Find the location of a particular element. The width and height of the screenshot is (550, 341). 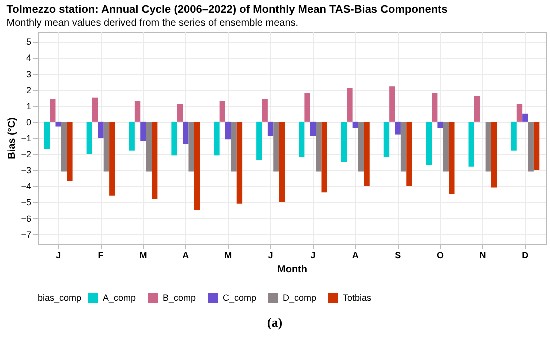

x-tick-label: S is located at coordinates (398, 255).